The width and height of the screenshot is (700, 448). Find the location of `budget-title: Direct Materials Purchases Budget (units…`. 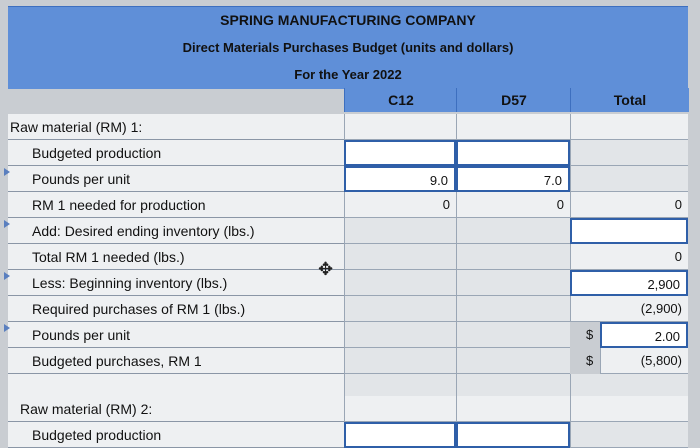

budget-title: Direct Materials Purchases Budget (units… is located at coordinates (348, 47).